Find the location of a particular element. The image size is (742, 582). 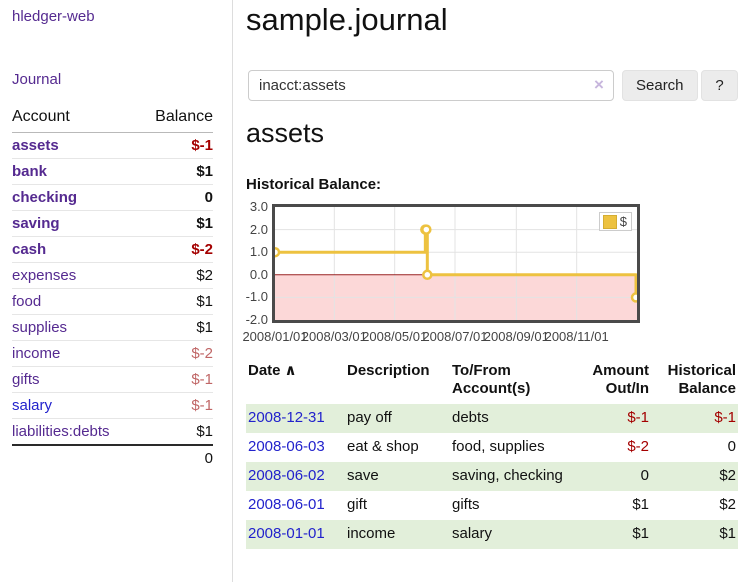

account-link: salary is located at coordinates (32, 405).